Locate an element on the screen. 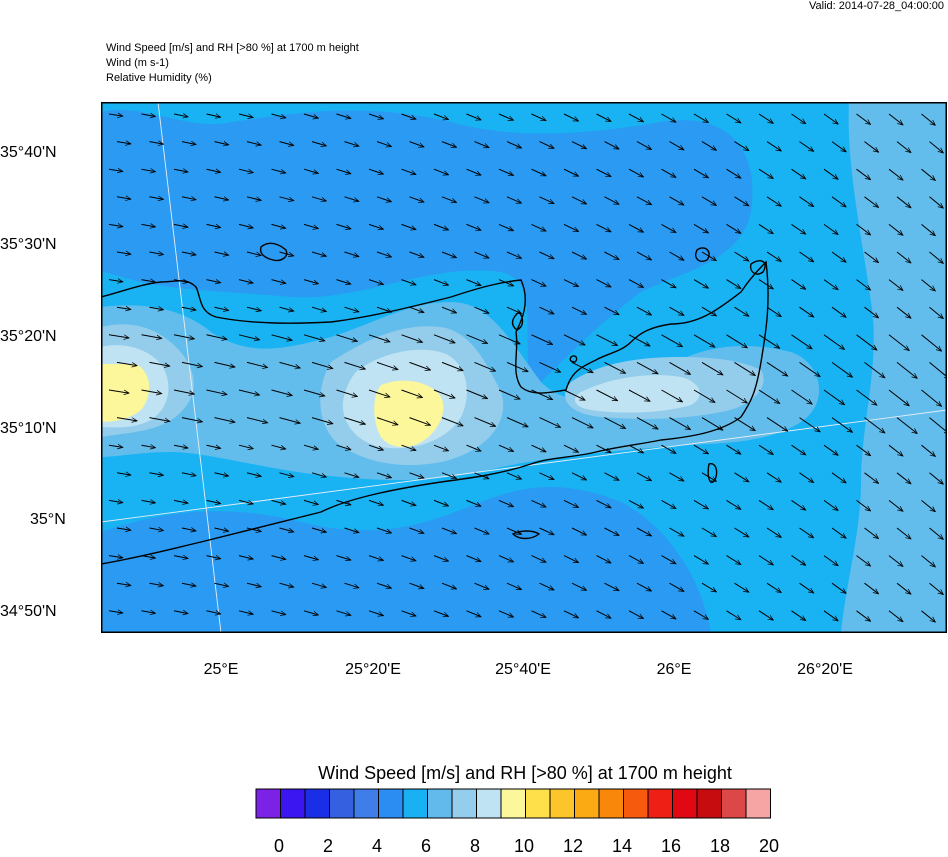 This screenshot has height=857, width=948. colorbar-tick-label: 18 is located at coordinates (720, 846).